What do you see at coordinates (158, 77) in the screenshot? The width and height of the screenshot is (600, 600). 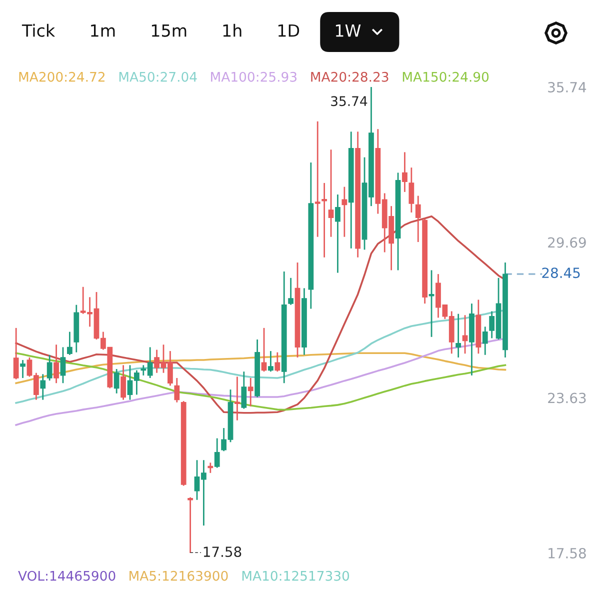 I see `text: MA50:27.04` at bounding box center [158, 77].